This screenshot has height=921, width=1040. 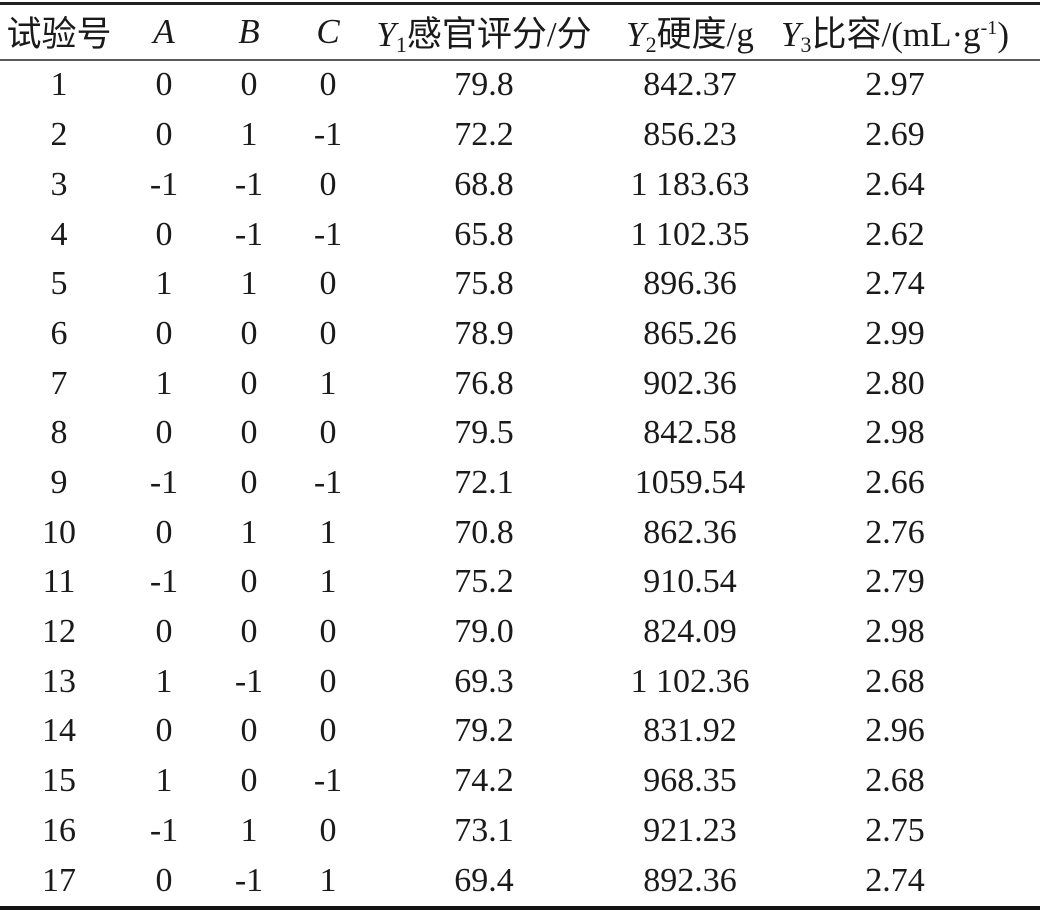 I want to click on table-row: 12 0 0 0 79.0 824.09 2.98, so click(x=520, y=632).